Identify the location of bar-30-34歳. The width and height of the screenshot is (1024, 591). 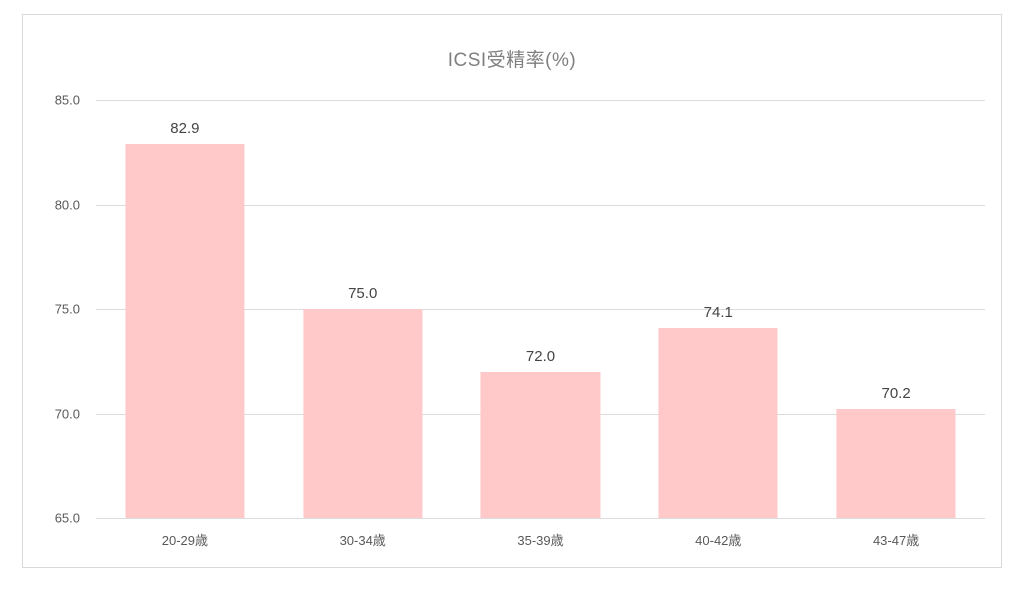
(363, 413).